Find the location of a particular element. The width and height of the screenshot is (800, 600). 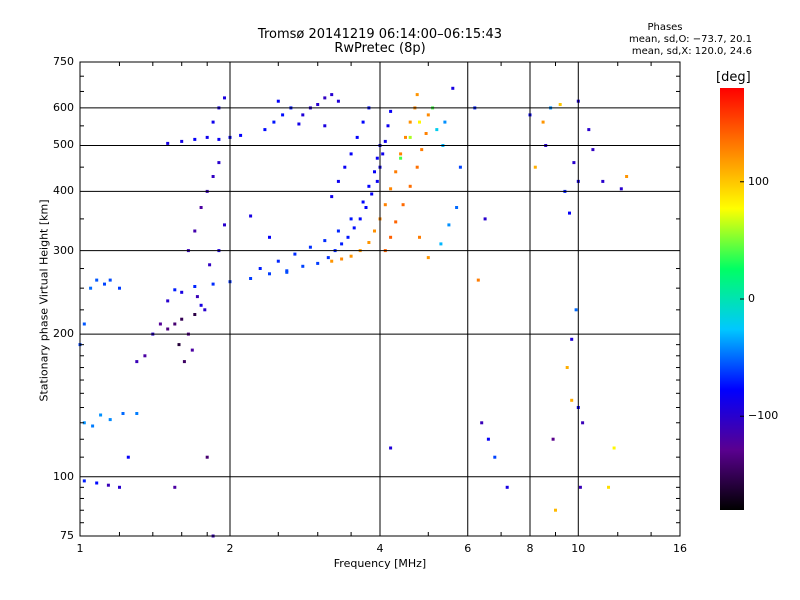

y-tick-label: 750 is located at coordinates (63, 61).